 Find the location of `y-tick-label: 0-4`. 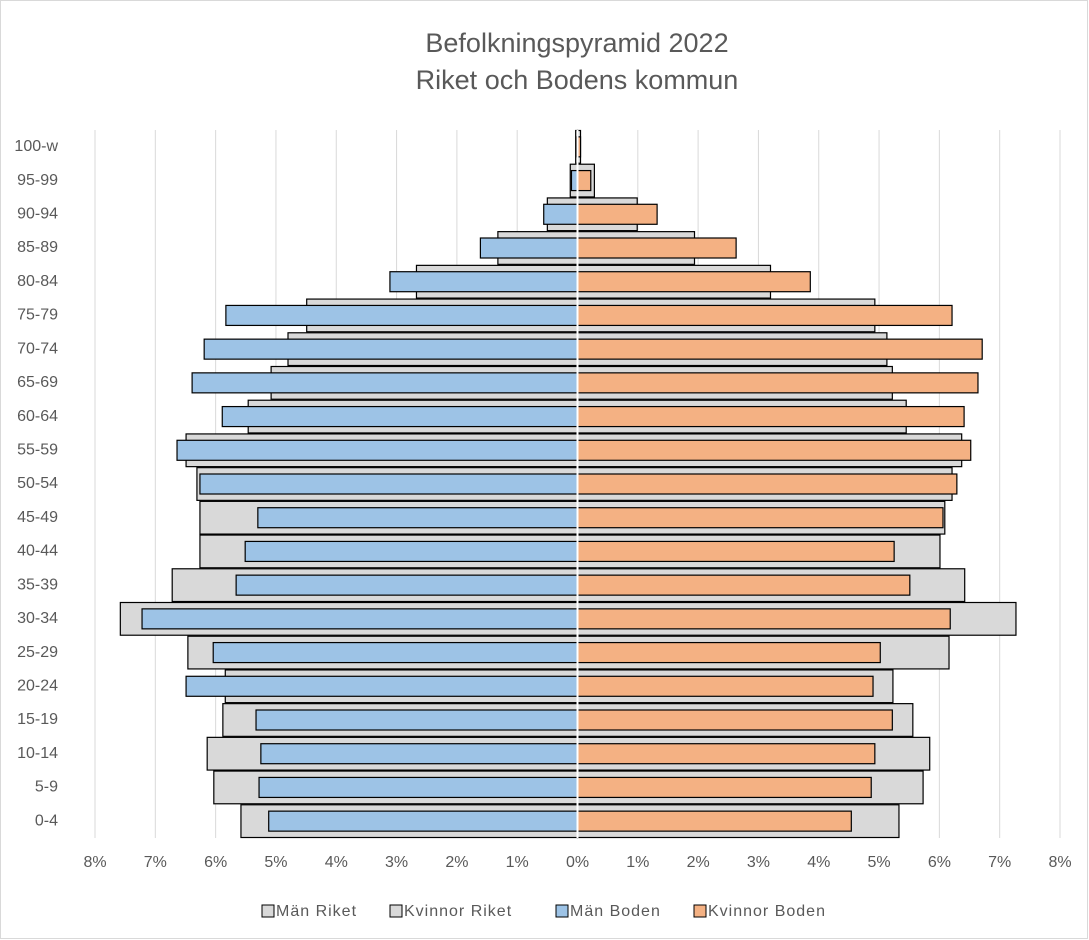

y-tick-label: 0-4 is located at coordinates (46, 820).